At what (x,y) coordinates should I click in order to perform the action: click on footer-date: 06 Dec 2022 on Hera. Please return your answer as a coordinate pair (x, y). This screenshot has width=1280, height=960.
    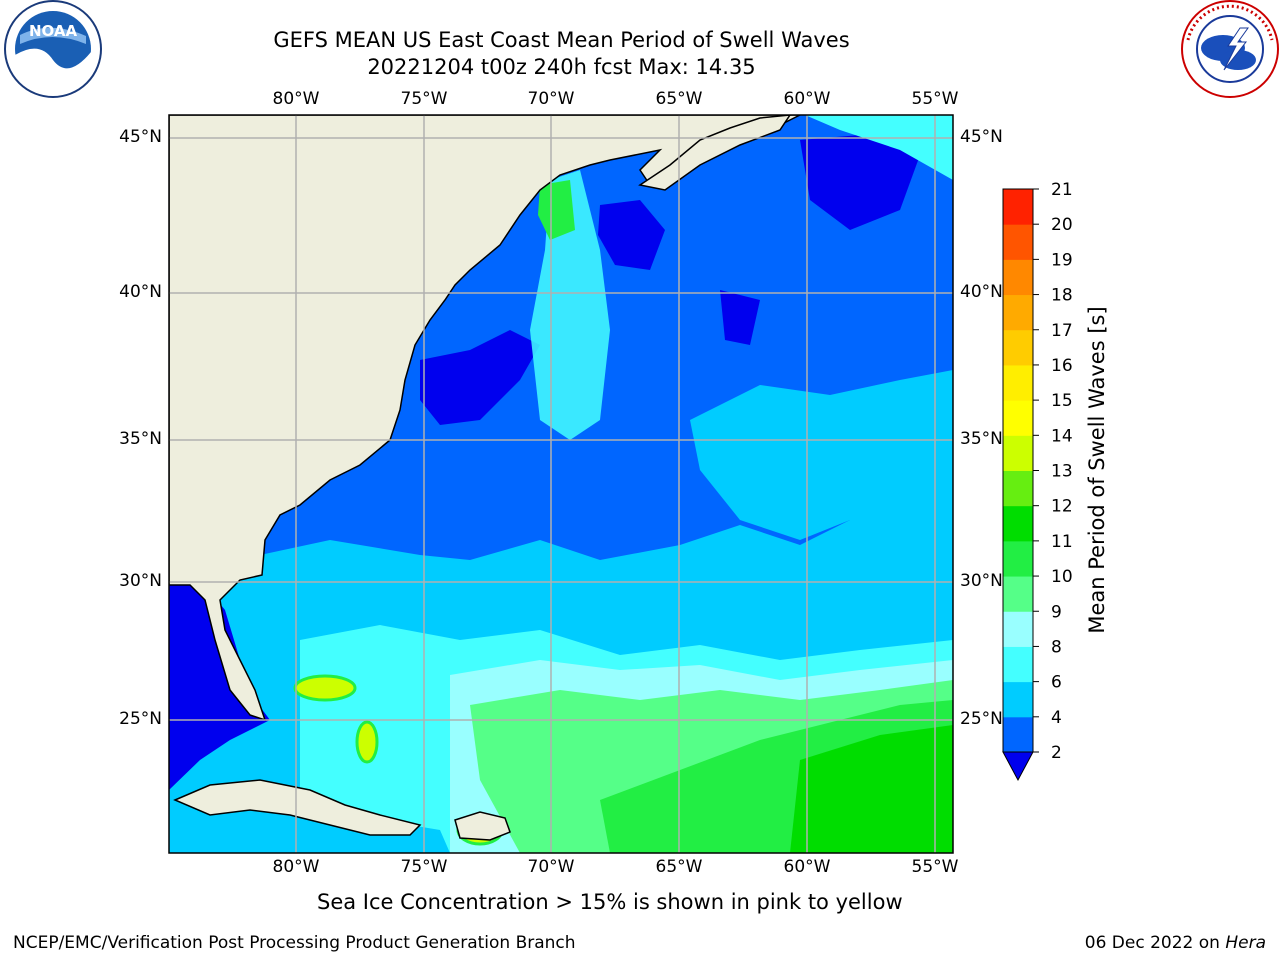
    Looking at the image, I should click on (1175, 943).